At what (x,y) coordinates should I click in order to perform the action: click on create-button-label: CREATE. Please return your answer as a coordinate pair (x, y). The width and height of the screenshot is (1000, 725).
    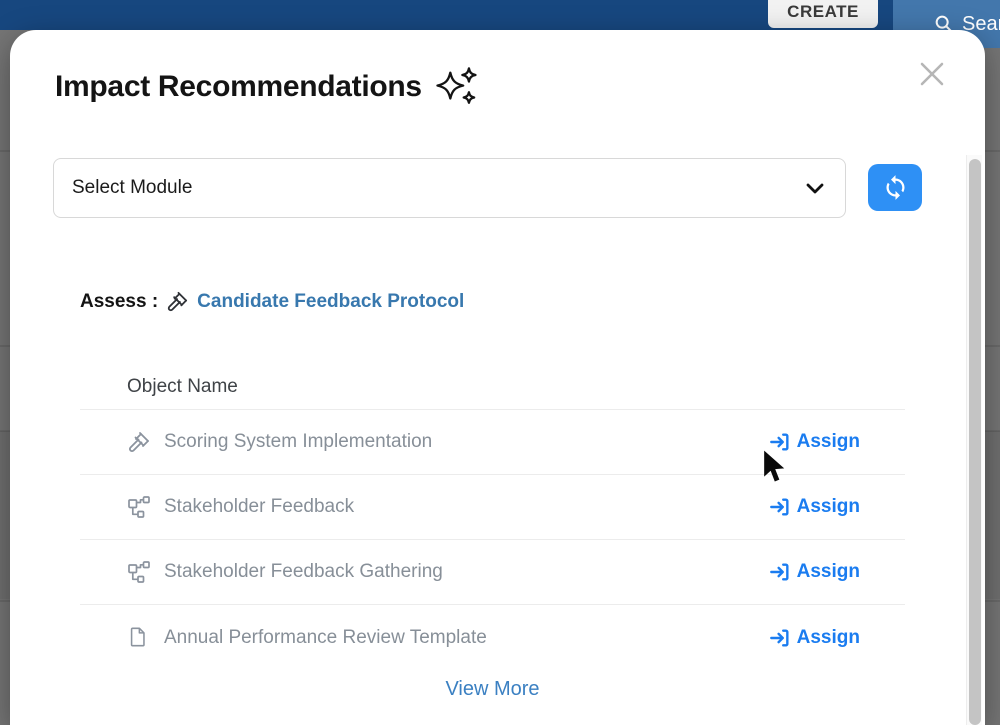
    Looking at the image, I should click on (823, 11).